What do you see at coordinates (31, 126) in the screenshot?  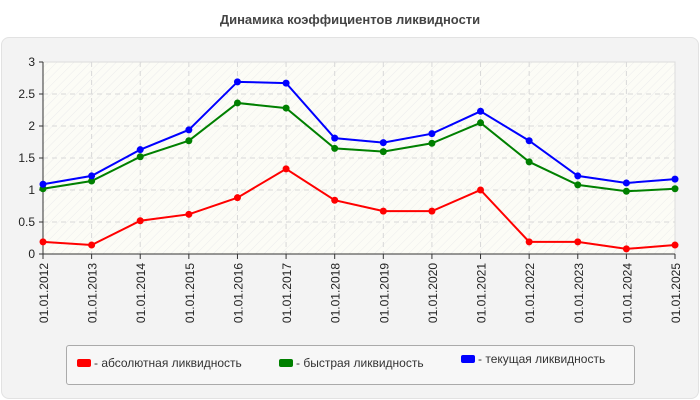 I see `y-tick-label: 2` at bounding box center [31, 126].